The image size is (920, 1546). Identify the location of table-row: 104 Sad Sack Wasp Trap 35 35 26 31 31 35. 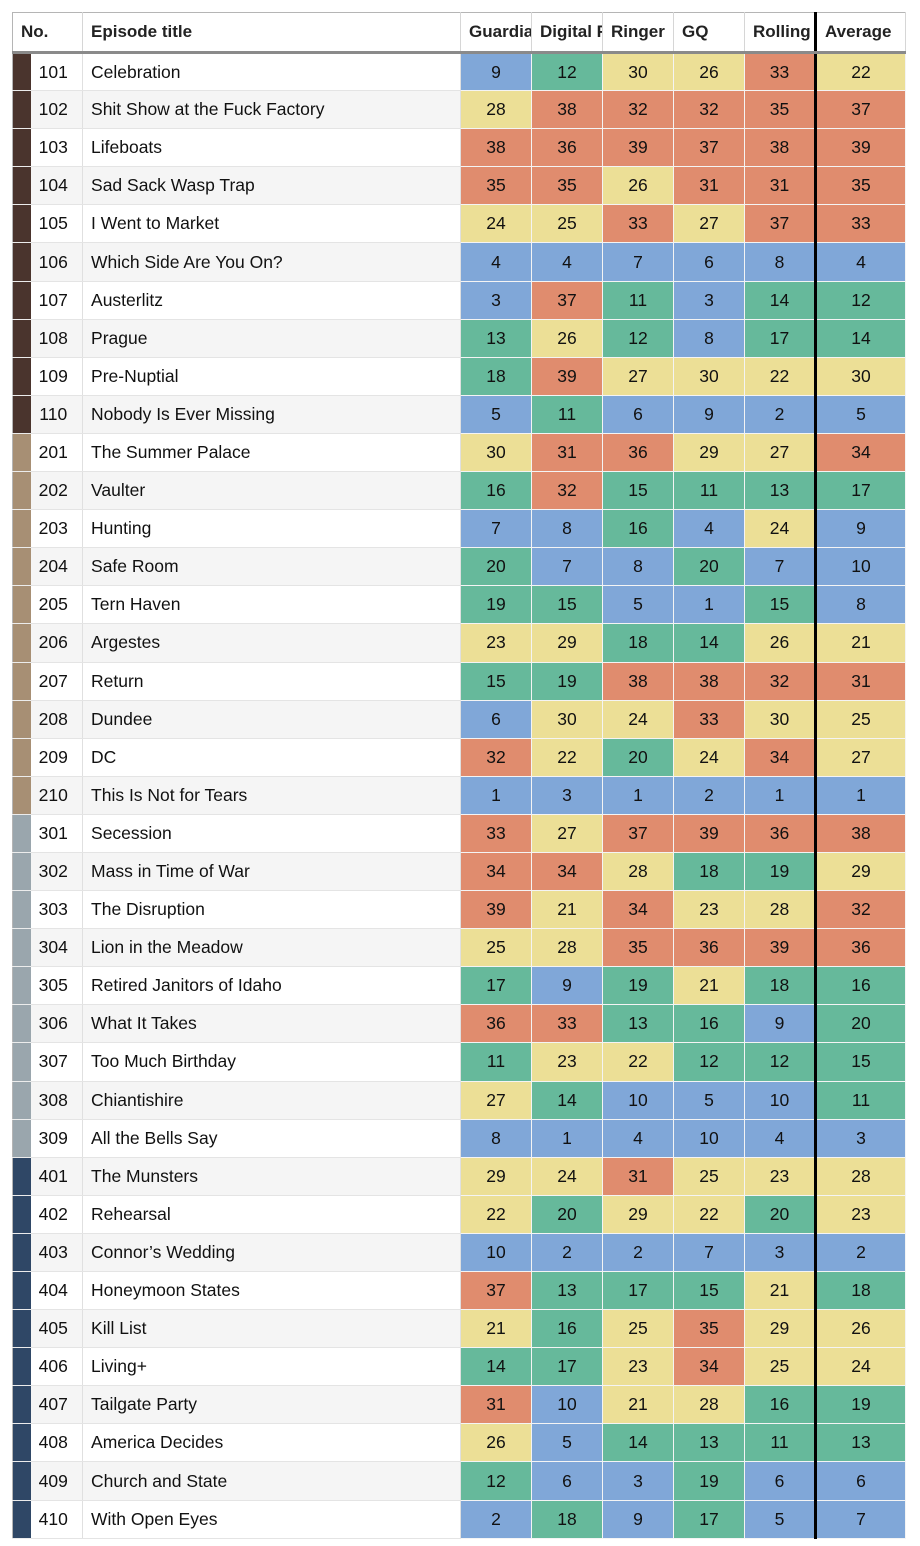
(459, 186).